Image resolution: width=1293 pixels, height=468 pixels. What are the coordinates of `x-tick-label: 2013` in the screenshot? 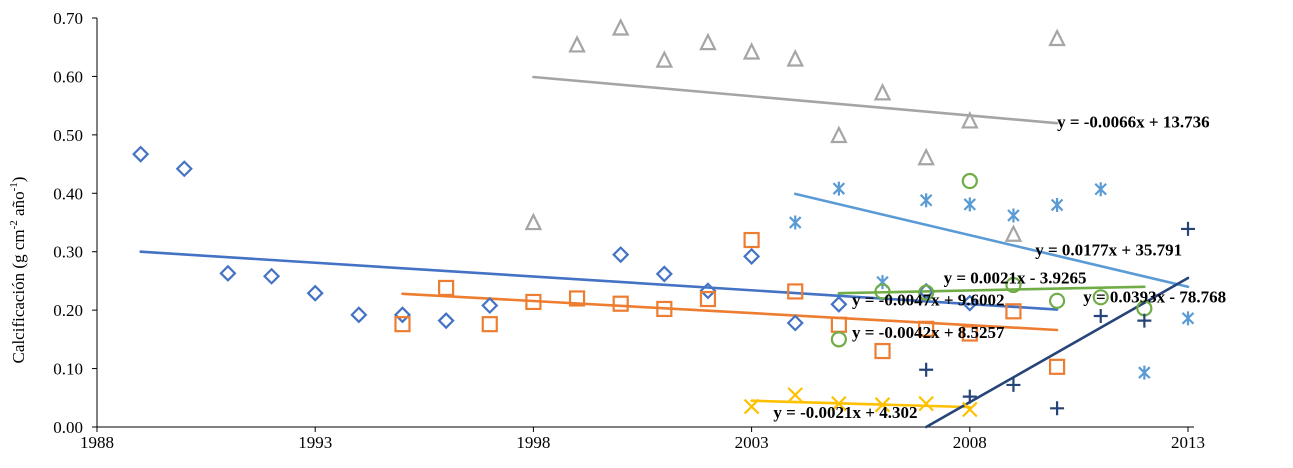 It's located at (1188, 442).